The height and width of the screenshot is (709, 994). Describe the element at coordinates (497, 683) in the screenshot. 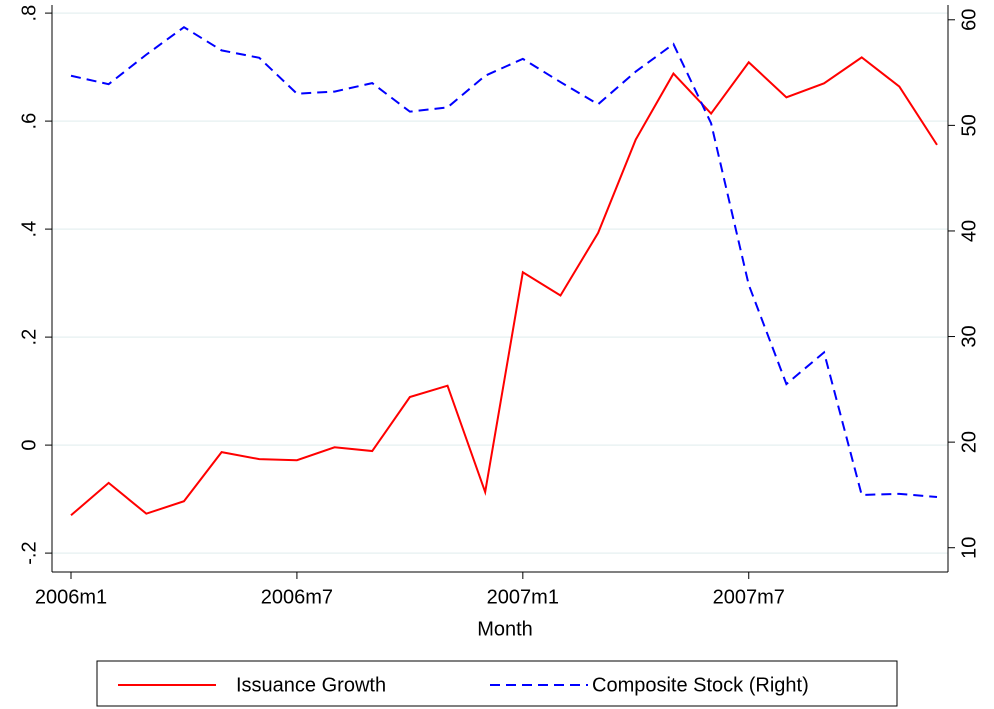

I see `legend-box` at that location.